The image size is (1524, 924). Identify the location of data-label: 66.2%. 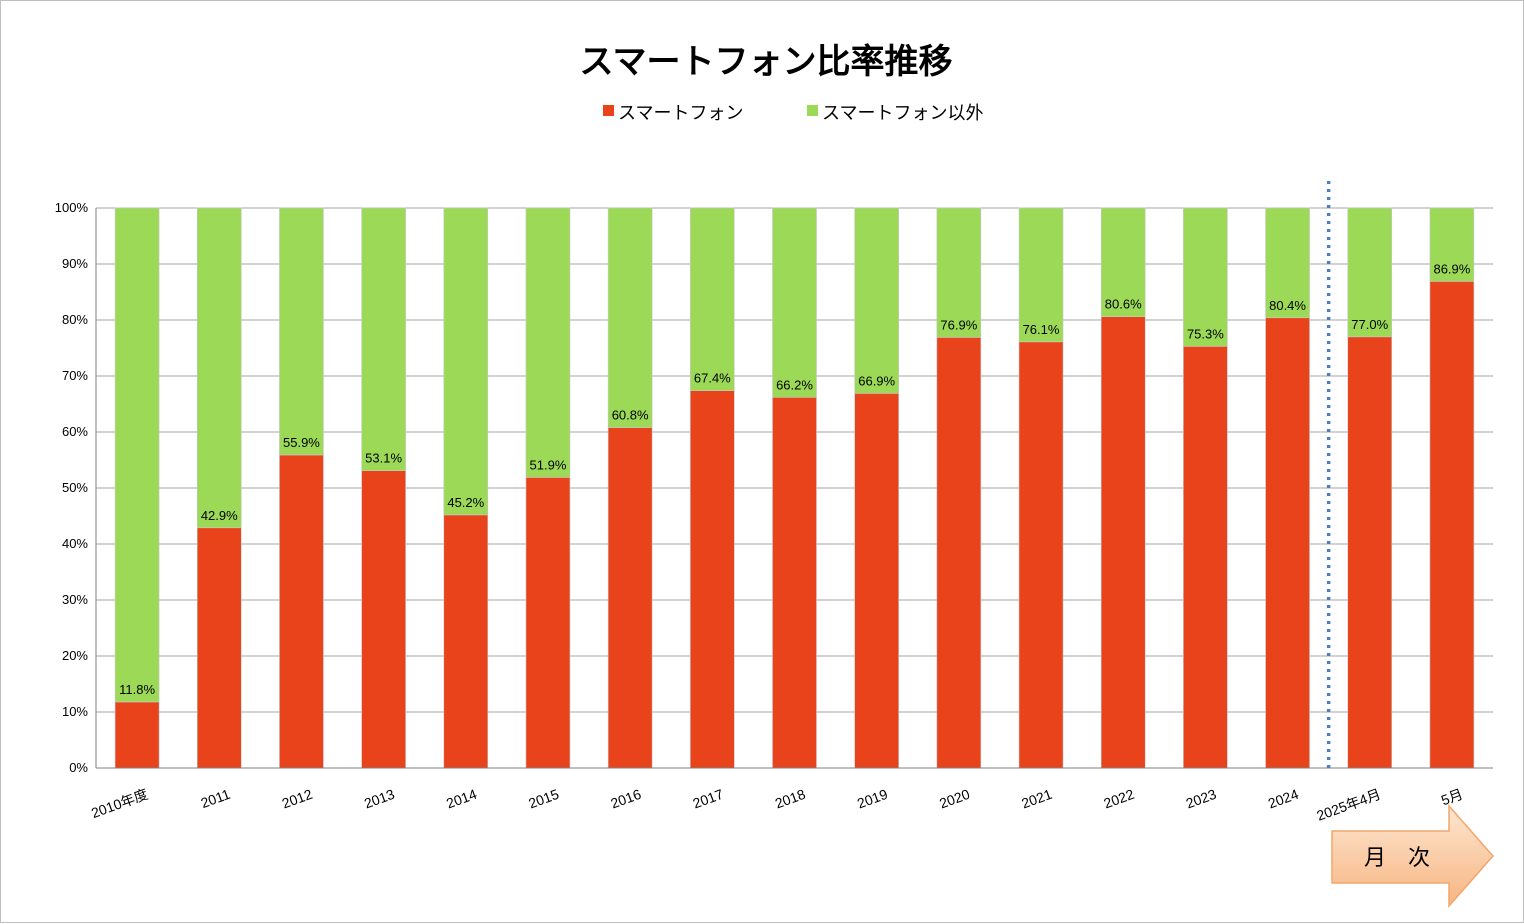
(794, 384).